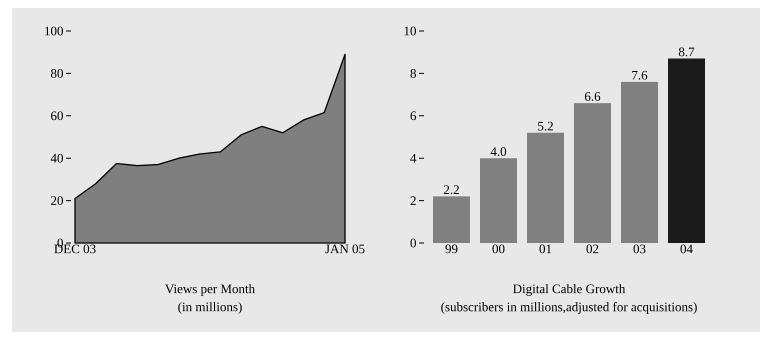  I want to click on x-tick-label: 03, so click(640, 249).